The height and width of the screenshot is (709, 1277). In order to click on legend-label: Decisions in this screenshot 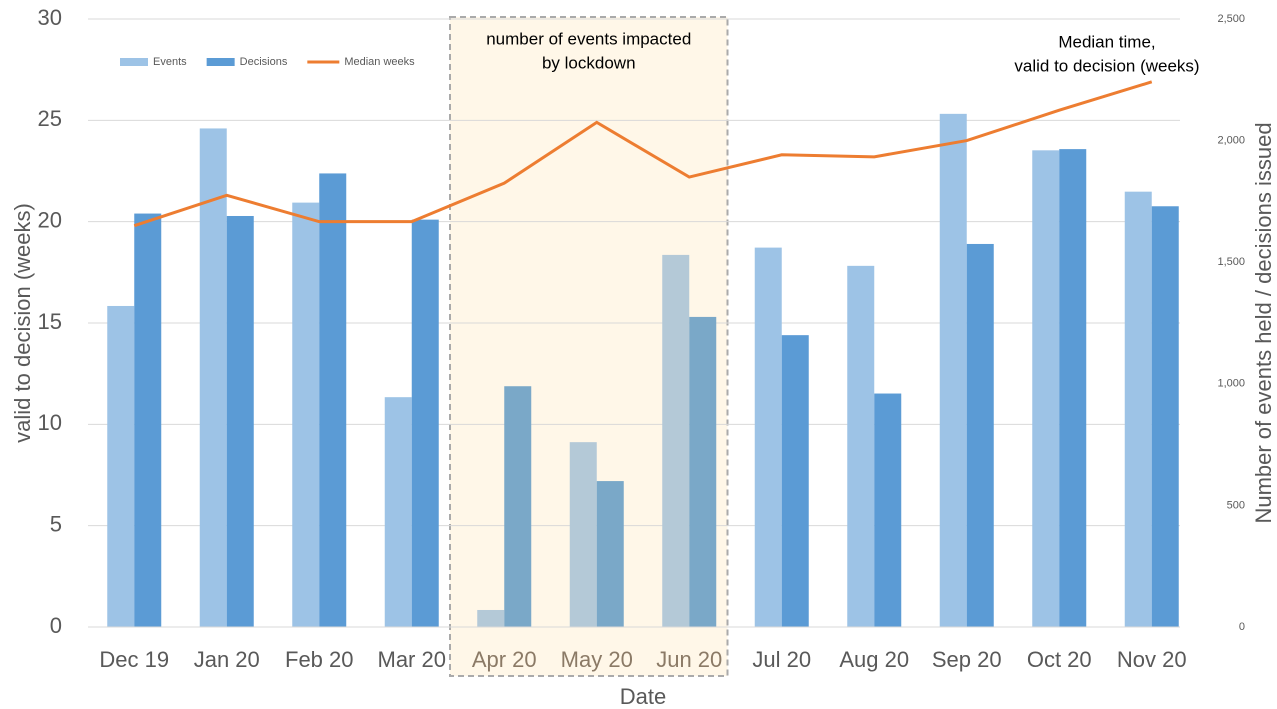, I will do `click(264, 62)`.